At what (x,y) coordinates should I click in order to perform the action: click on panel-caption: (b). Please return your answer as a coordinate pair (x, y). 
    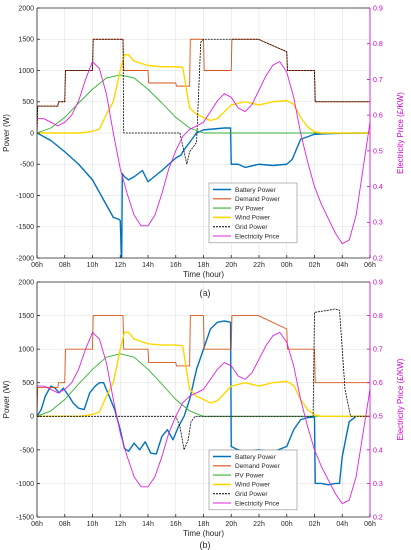
    Looking at the image, I should click on (205, 545).